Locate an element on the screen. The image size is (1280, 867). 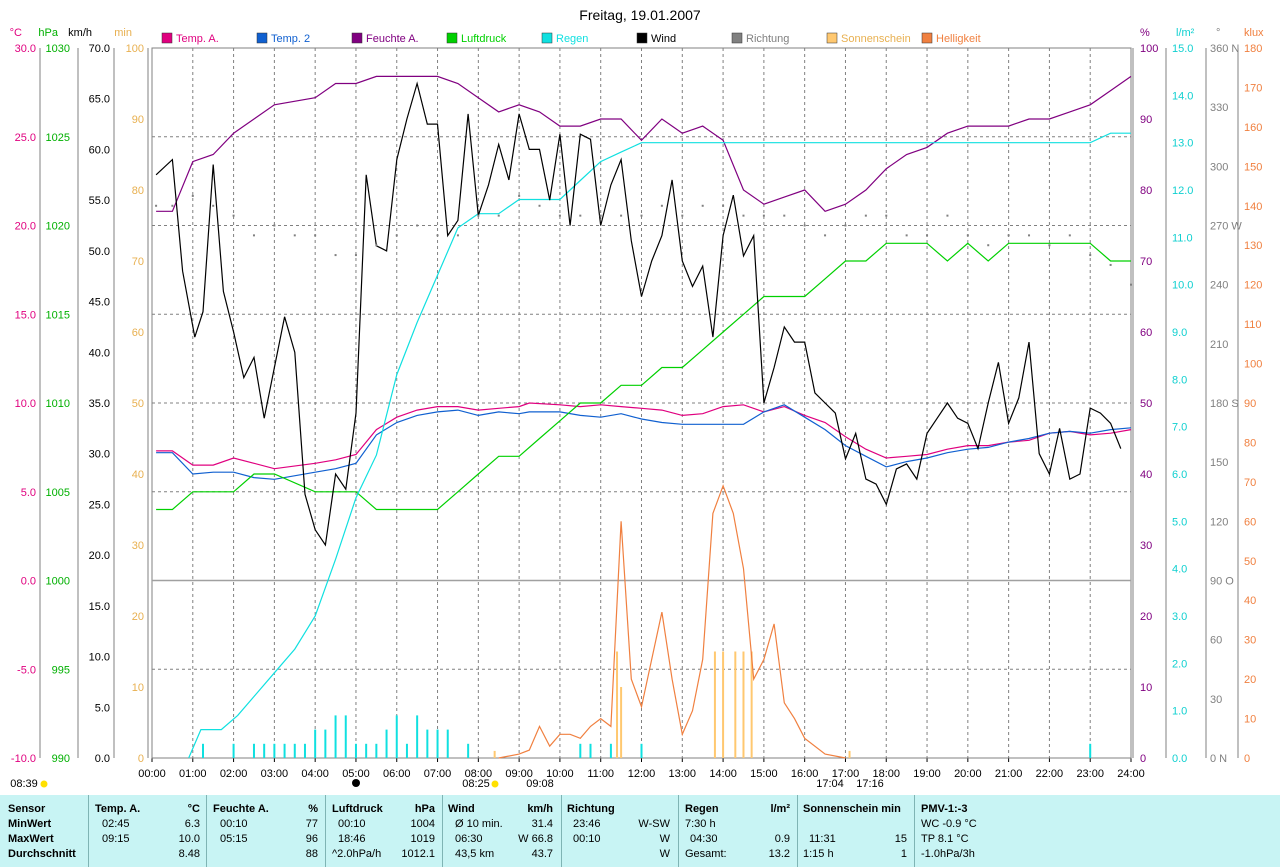
axis-tick-label-lm2: 0.0 is located at coordinates (1179, 759).